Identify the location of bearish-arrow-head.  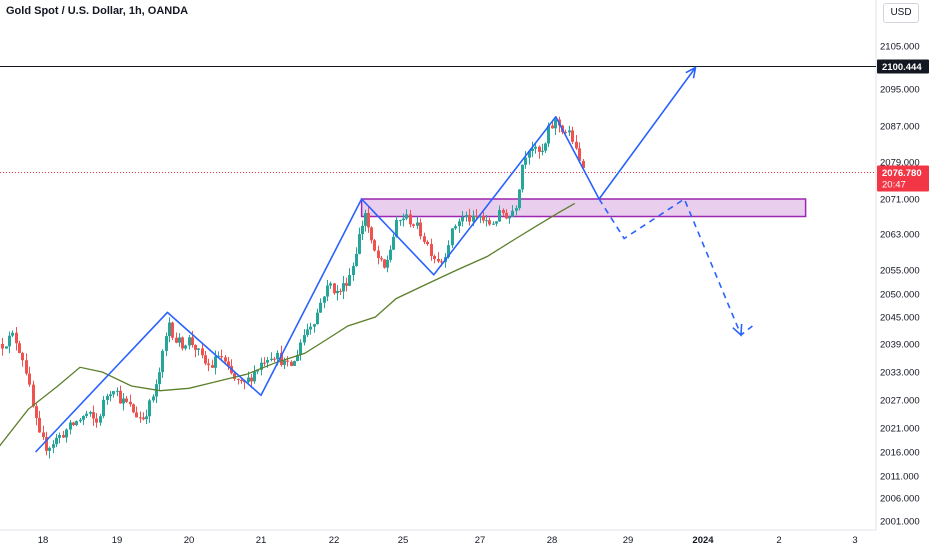
(737, 330).